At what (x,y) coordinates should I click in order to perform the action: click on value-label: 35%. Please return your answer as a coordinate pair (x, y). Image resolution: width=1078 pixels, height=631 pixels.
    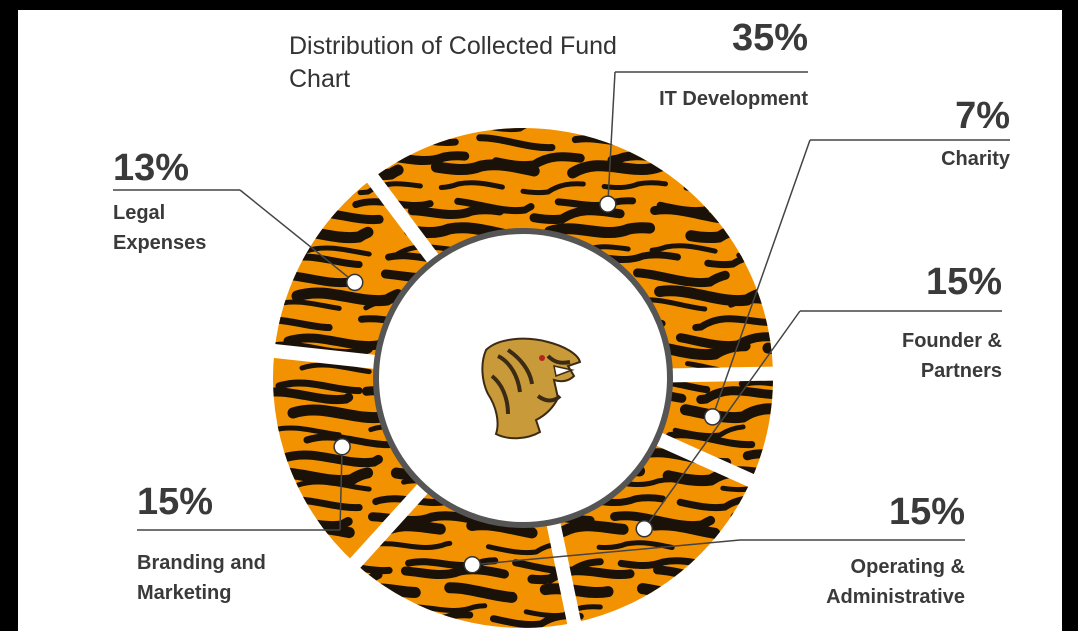
    Looking at the image, I should click on (769, 38).